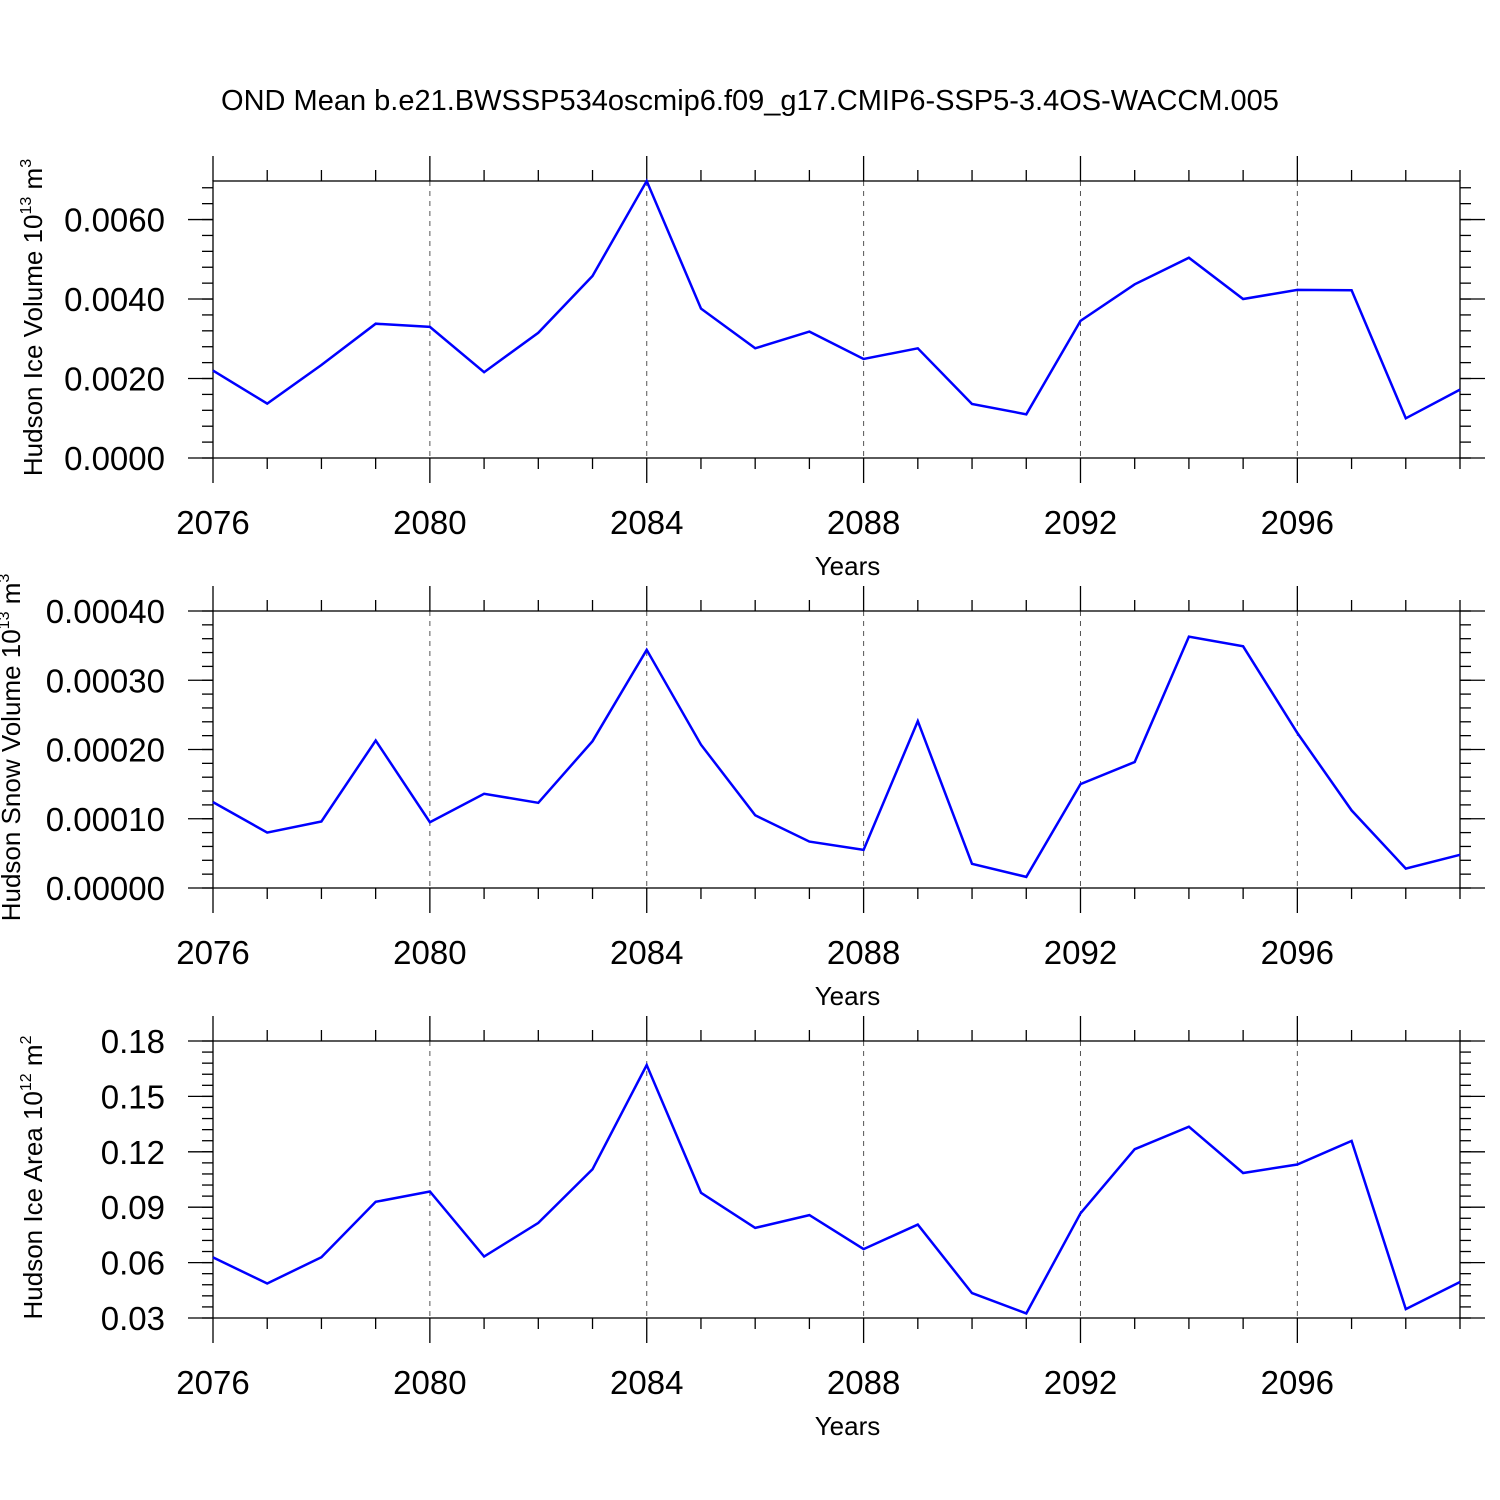 This screenshot has height=1500, width=1500. I want to click on y-axis-title: Hudson Snow Volume 1013 m3, so click(13, 748).